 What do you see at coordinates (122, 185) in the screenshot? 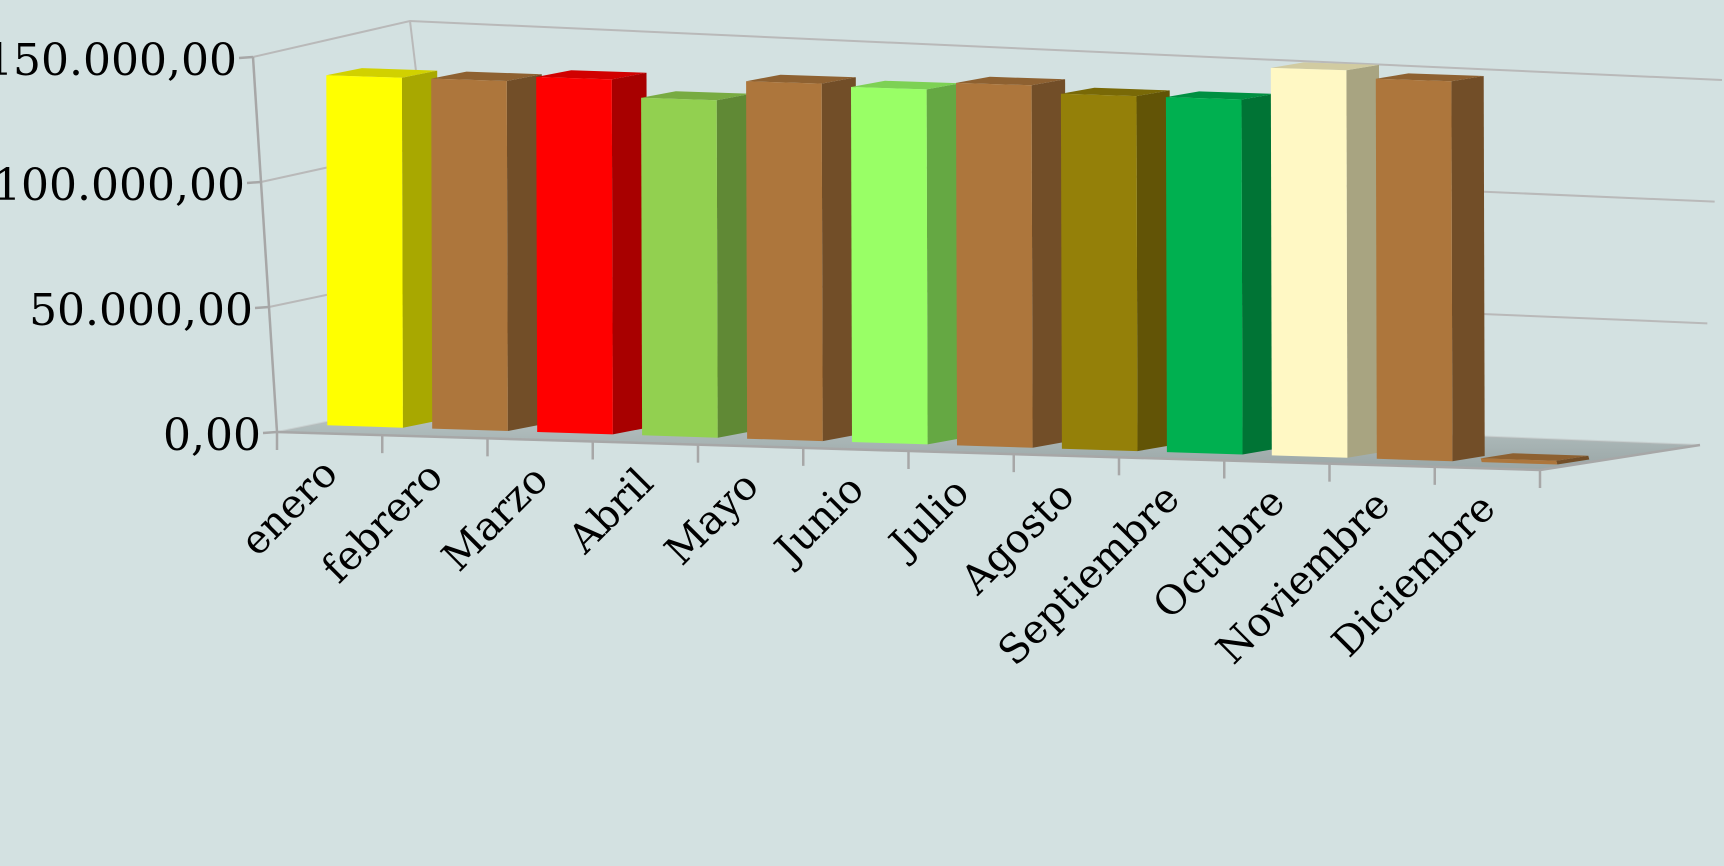
I see `y-tick-label: 100.000,00` at bounding box center [122, 185].